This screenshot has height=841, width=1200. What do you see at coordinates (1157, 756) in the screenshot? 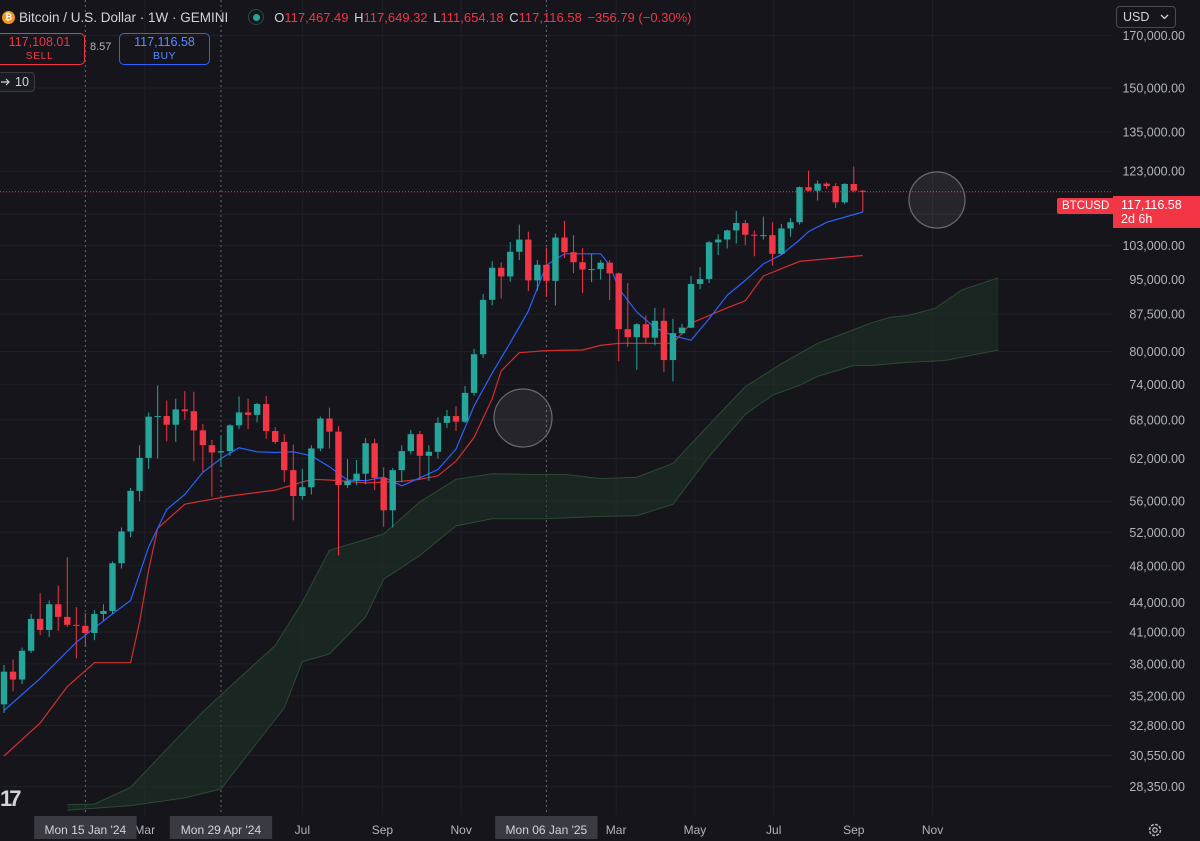
I see `y-tick-label: 30,550.00` at bounding box center [1157, 756].